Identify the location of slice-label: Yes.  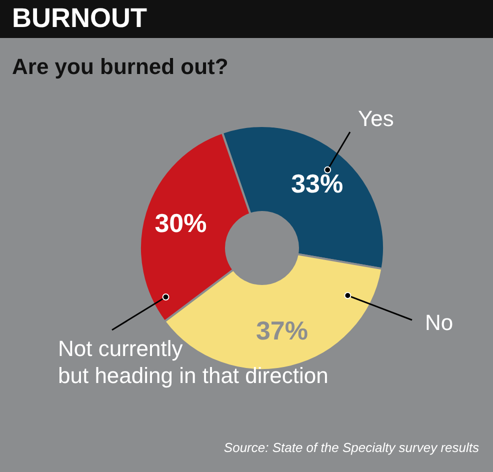
(376, 118).